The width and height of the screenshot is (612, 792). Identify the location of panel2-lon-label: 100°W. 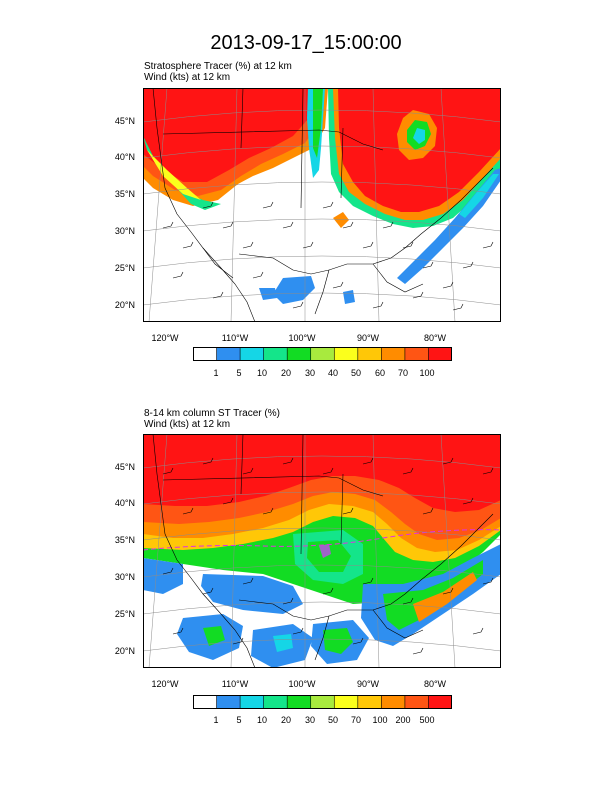
(302, 684).